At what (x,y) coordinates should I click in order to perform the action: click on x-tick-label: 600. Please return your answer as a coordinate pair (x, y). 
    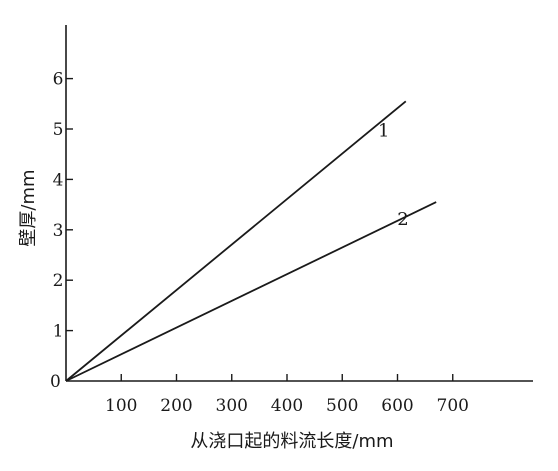
    Looking at the image, I should click on (397, 406).